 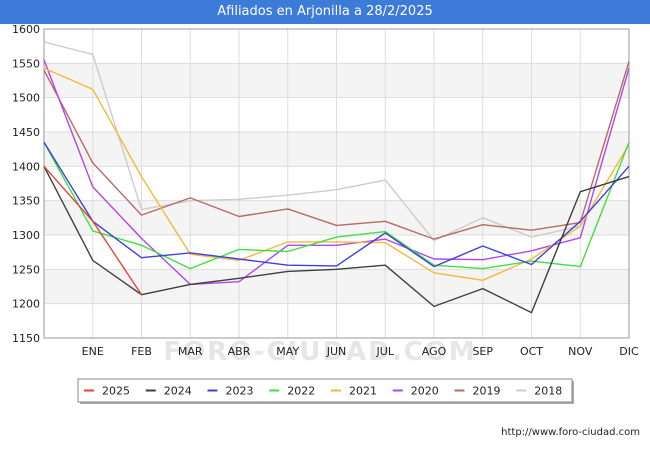 What do you see at coordinates (385, 351) in the screenshot?
I see `x-tick-label: JUL` at bounding box center [385, 351].